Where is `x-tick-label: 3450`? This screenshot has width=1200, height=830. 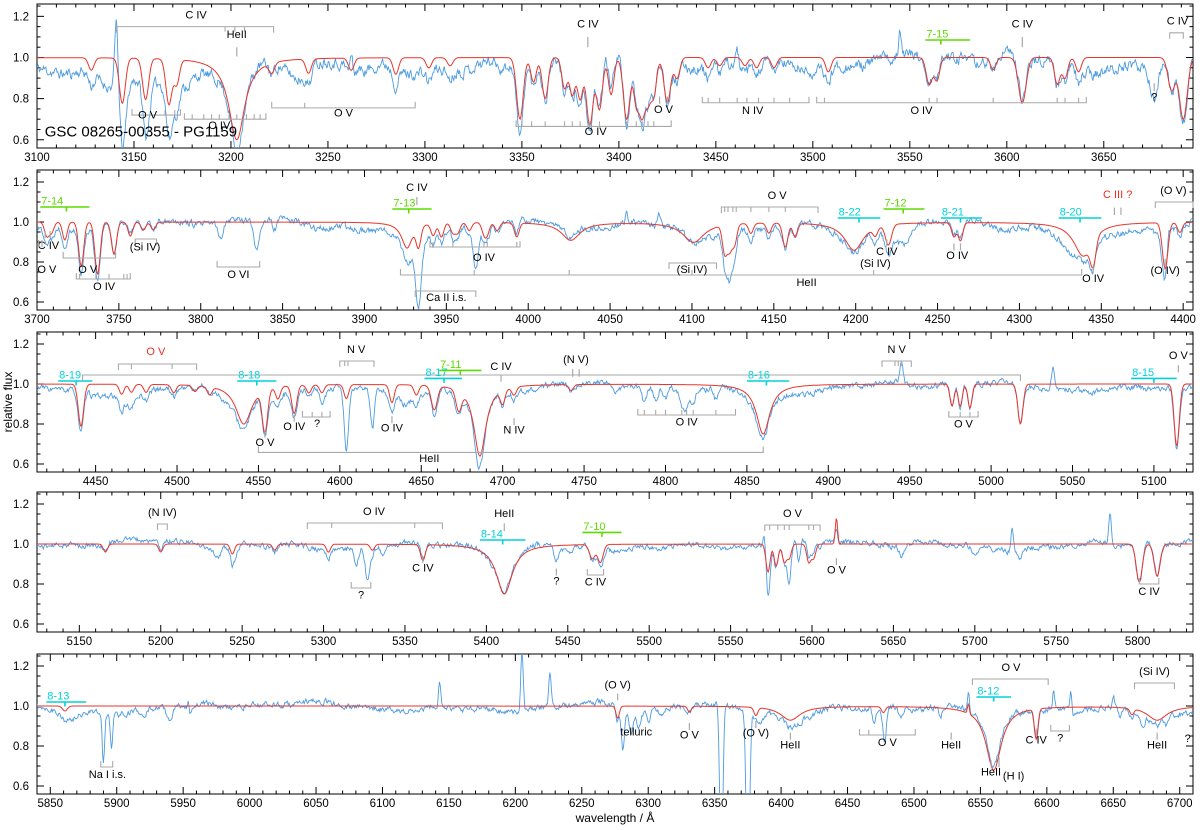 x-tick-label: 3450 is located at coordinates (716, 158).